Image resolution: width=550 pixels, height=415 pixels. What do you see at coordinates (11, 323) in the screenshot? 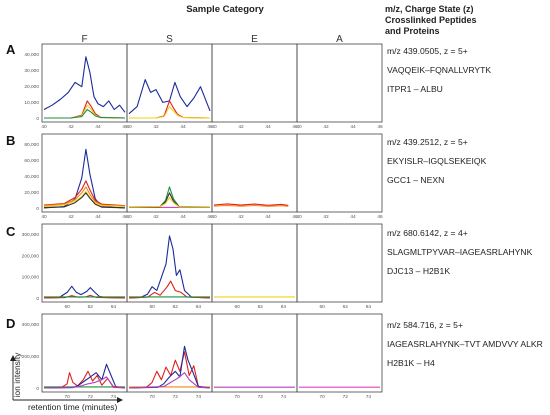
I see `row-label-d: D` at bounding box center [11, 323].